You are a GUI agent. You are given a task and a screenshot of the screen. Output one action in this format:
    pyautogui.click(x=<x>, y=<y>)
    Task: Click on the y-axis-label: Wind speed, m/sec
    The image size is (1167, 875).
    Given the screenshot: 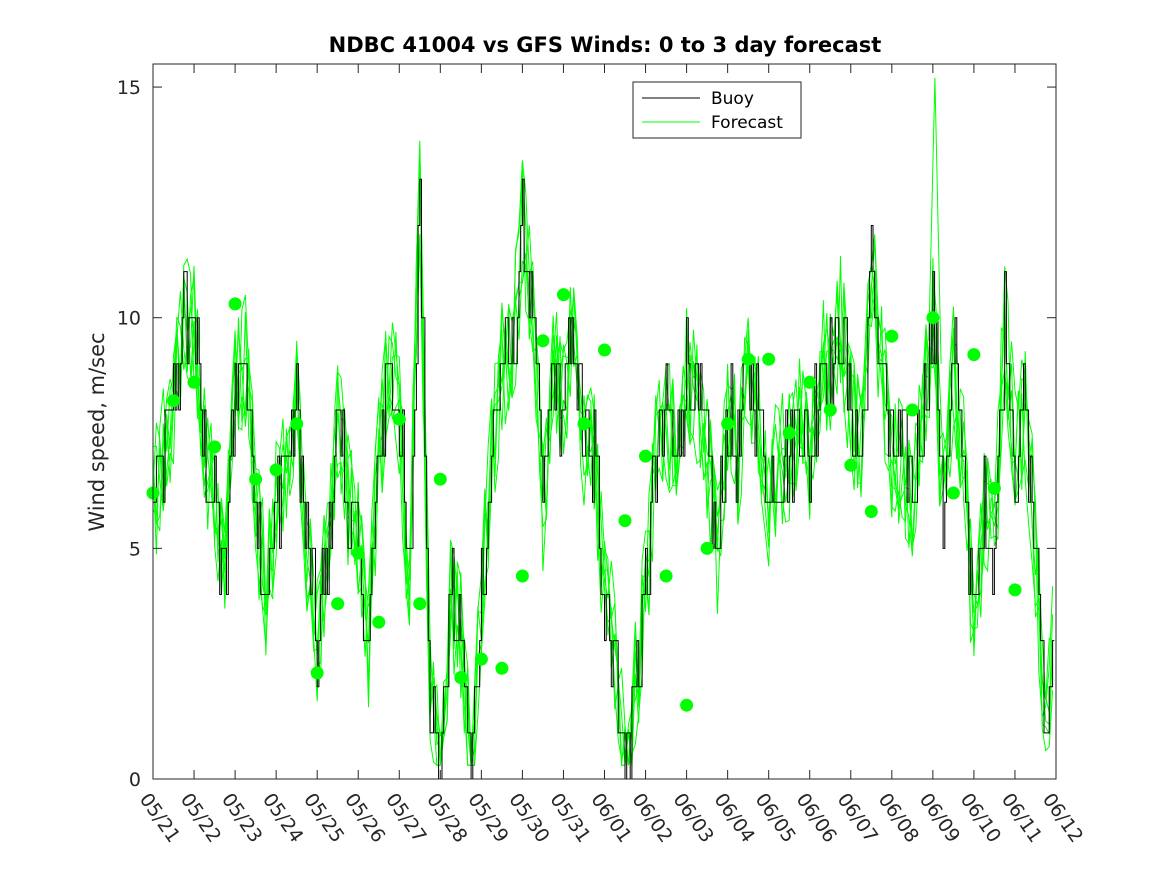 What is the action you would take?
    pyautogui.click(x=97, y=431)
    